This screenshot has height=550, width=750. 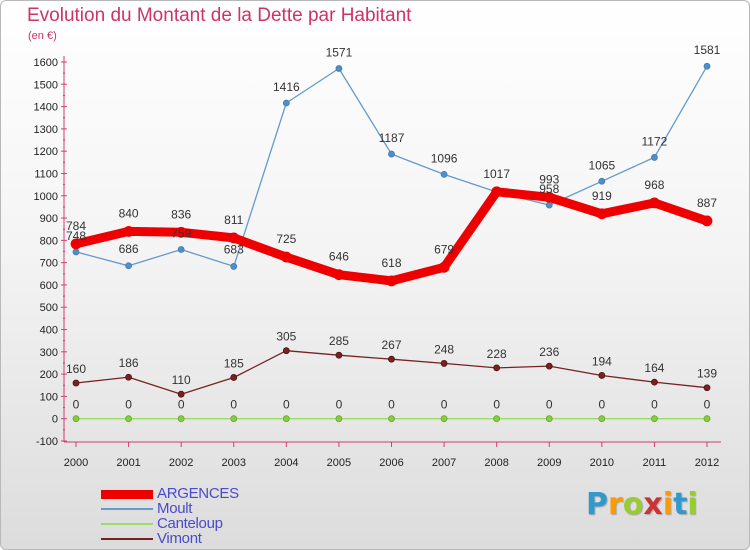 What do you see at coordinates (707, 50) in the screenshot?
I see `data-label-moult: 1581` at bounding box center [707, 50].